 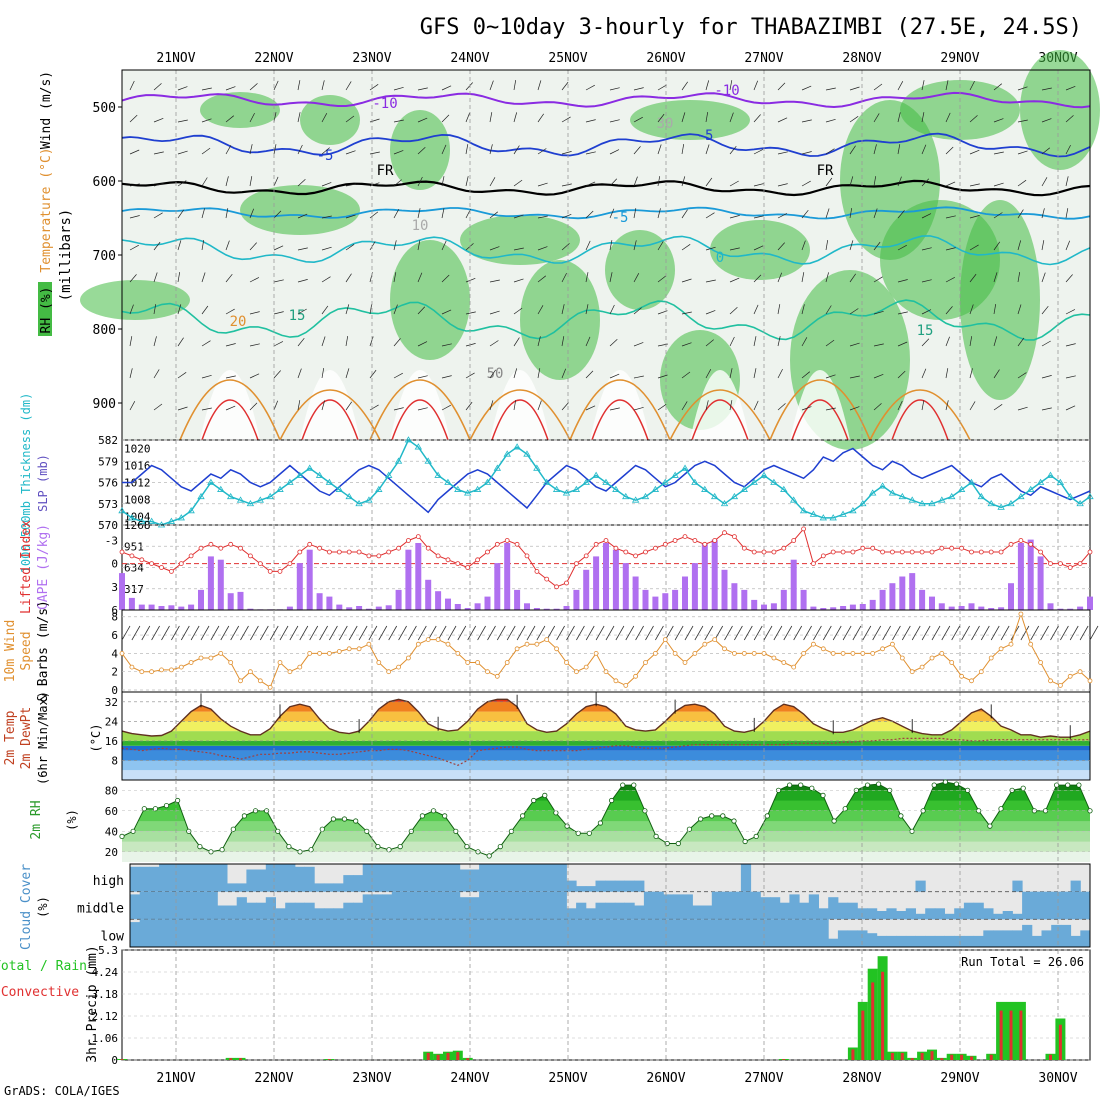 I want to click on temp-band, so click(x=606, y=765).